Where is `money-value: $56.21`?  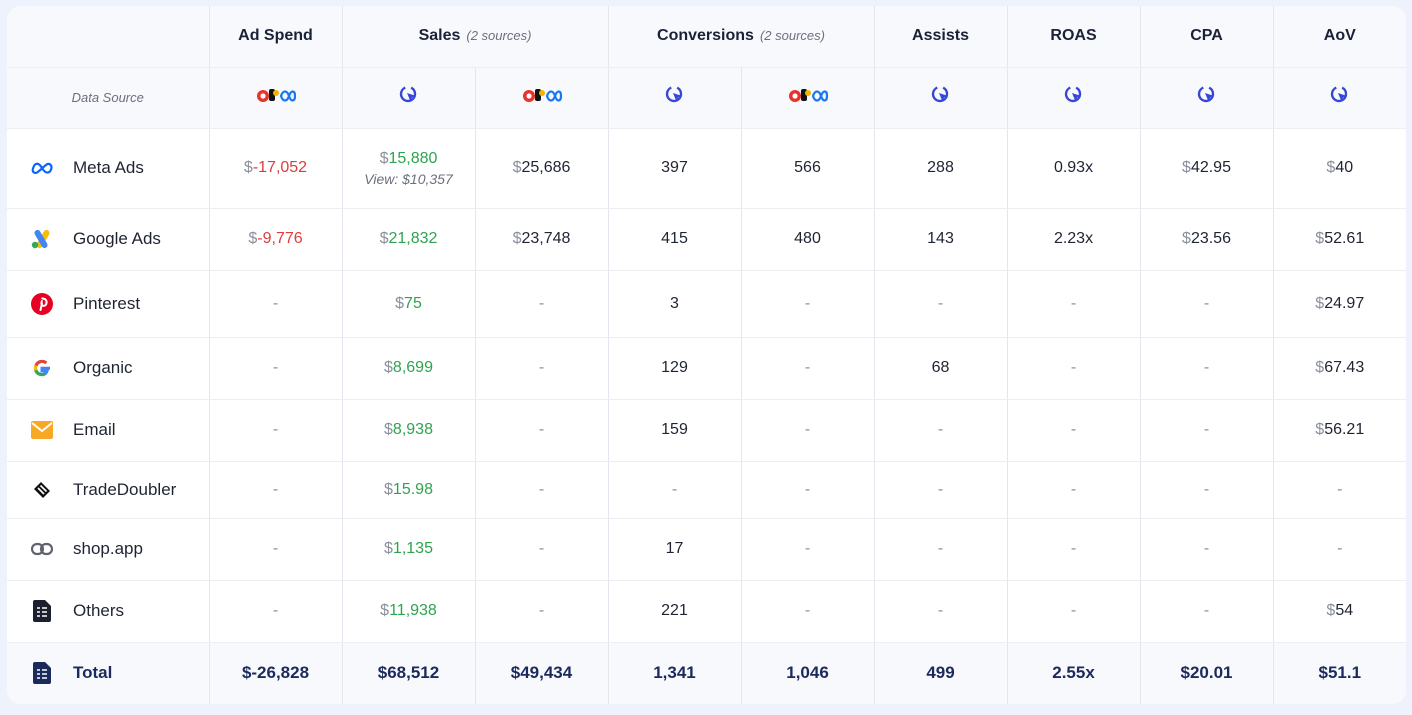 money-value: $56.21 is located at coordinates (1340, 430).